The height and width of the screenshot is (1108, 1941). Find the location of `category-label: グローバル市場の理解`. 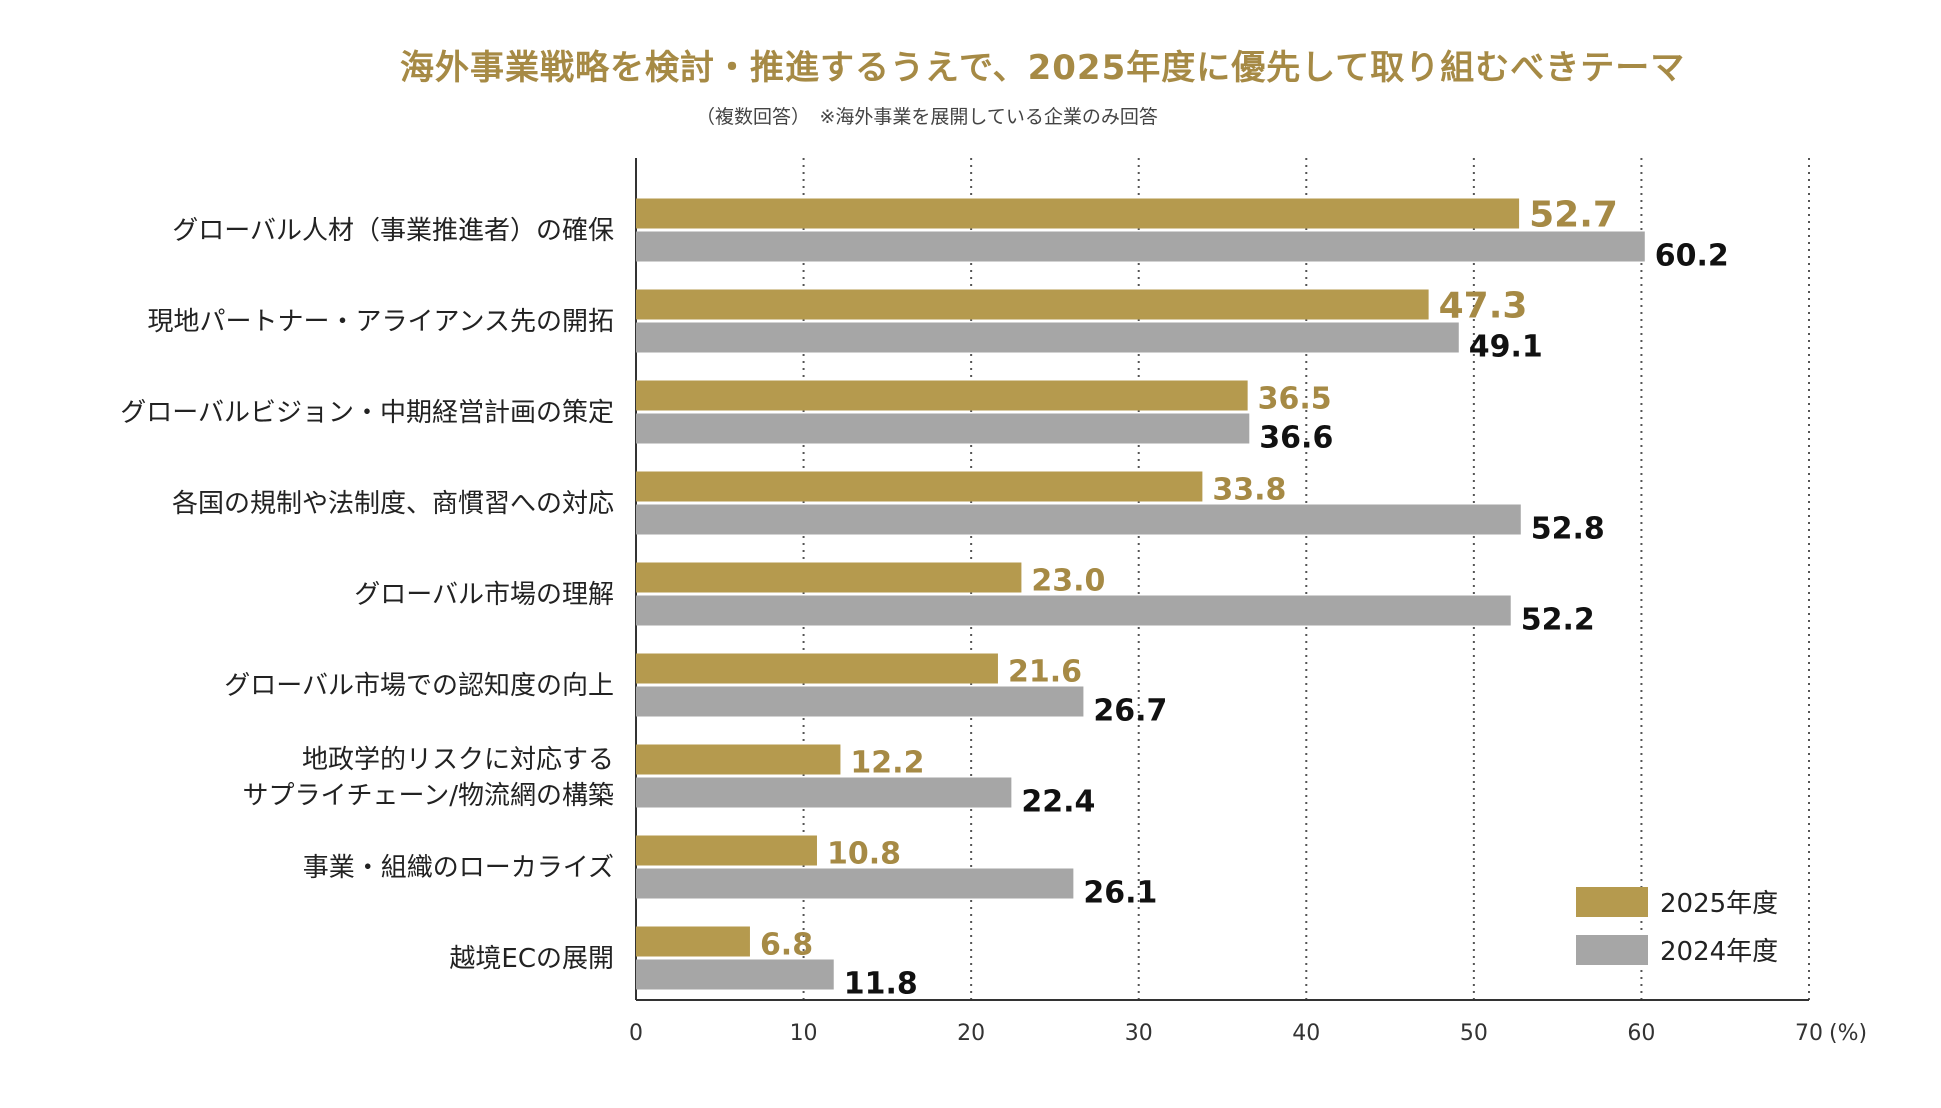

category-label: グローバル市場の理解 is located at coordinates (484, 595).